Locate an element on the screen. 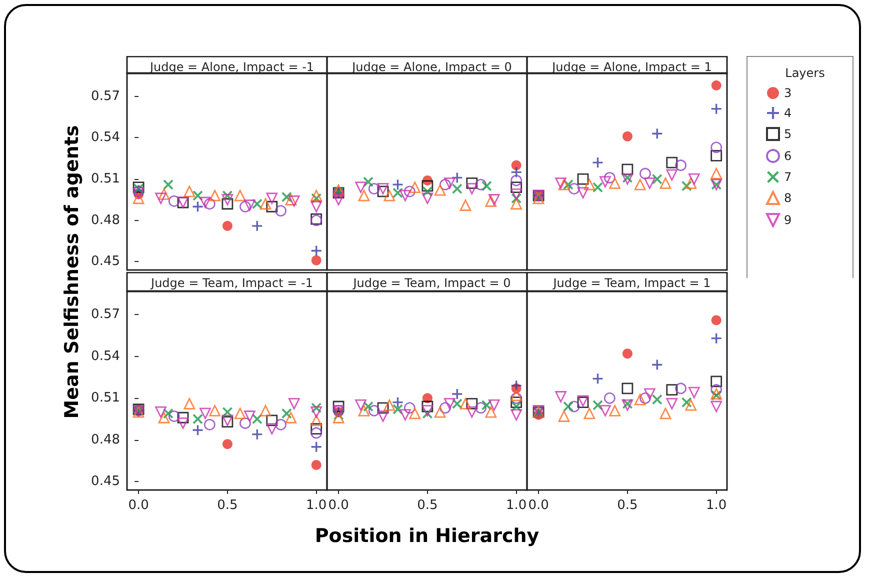  legend-title: Layers is located at coordinates (805, 73).